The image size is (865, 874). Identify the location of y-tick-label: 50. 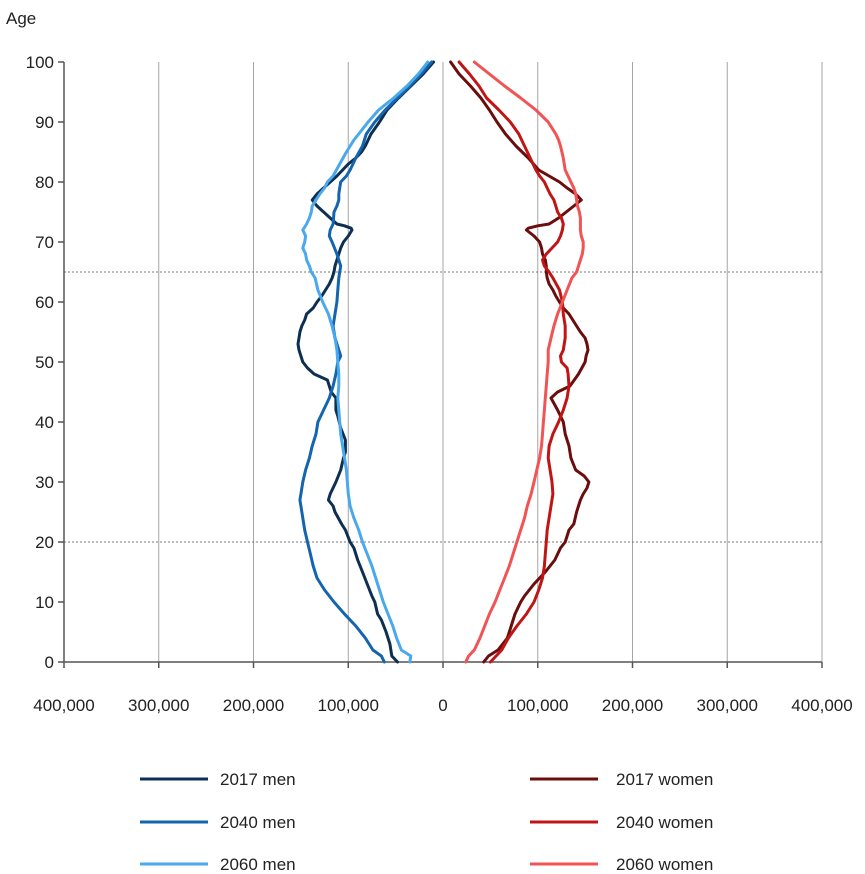
(44, 362).